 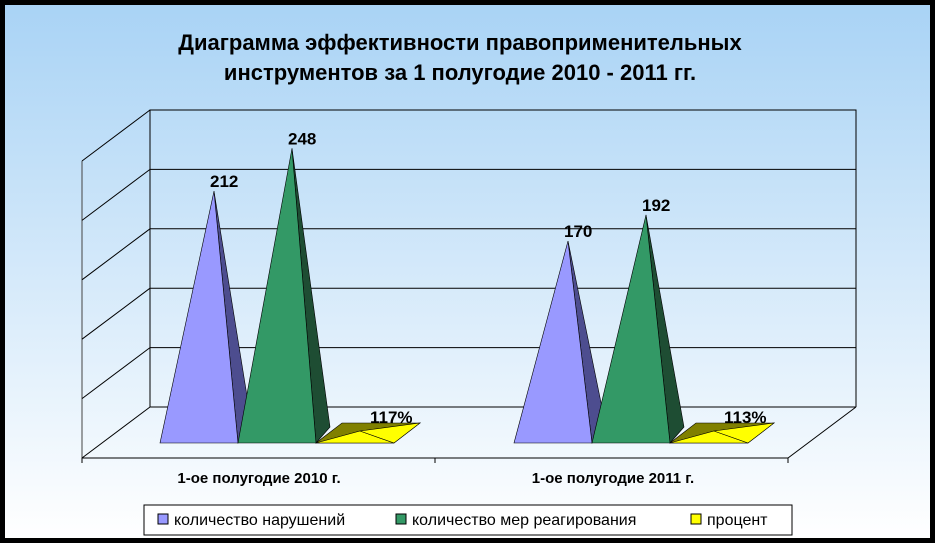 What do you see at coordinates (258, 478) in the screenshot?
I see `category-label: 1-ое полугодие 2010 г.` at bounding box center [258, 478].